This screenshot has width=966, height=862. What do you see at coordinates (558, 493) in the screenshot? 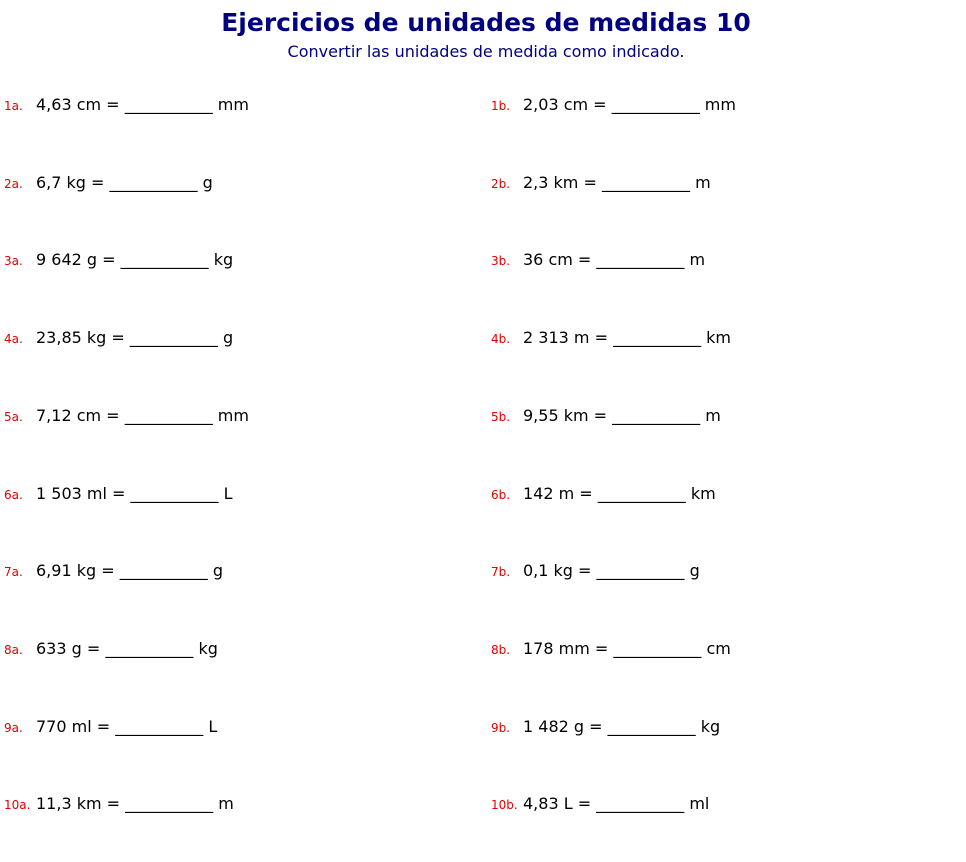
I see `exercise-expression: 142 m =` at bounding box center [558, 493].